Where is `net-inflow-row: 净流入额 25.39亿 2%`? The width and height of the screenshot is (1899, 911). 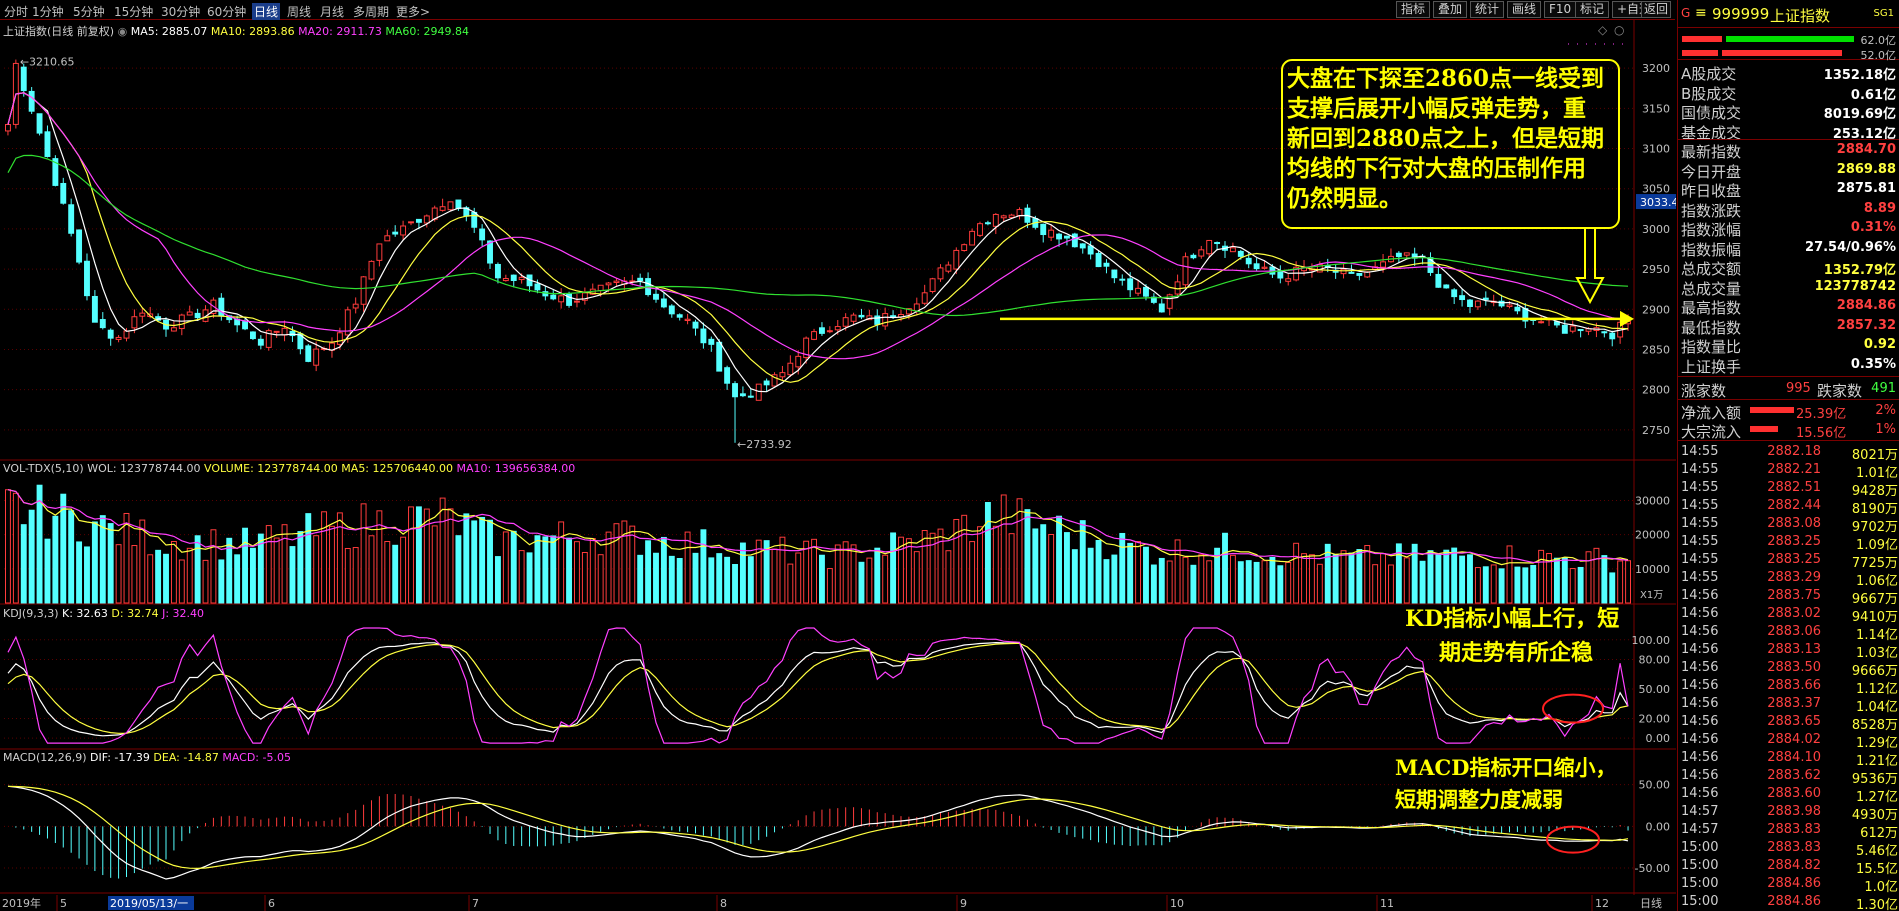
net-inflow-row: 净流入额 25.39亿 2% is located at coordinates (1788, 411).